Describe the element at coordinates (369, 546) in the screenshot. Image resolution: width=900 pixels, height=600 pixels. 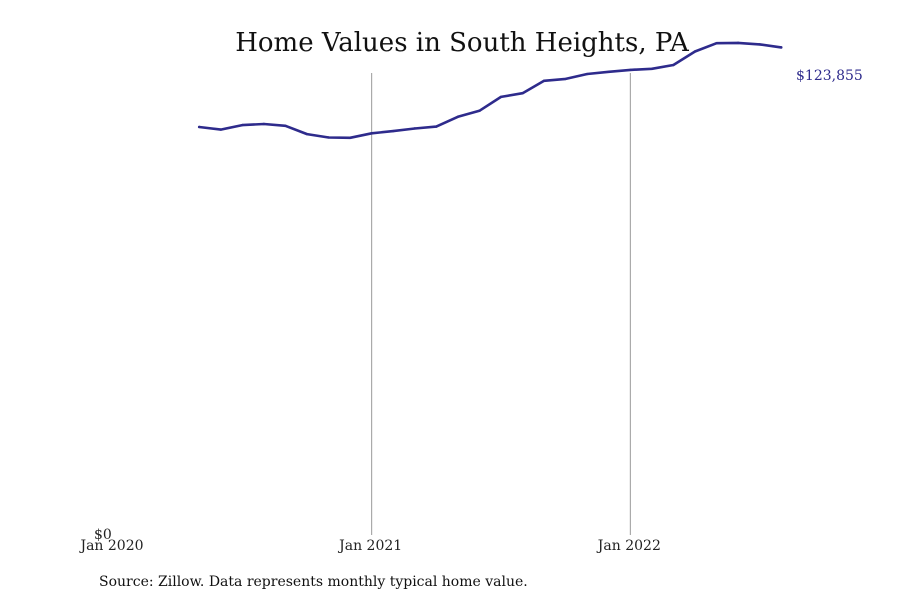
I see `x-tick-label: Jan 2021` at that location.